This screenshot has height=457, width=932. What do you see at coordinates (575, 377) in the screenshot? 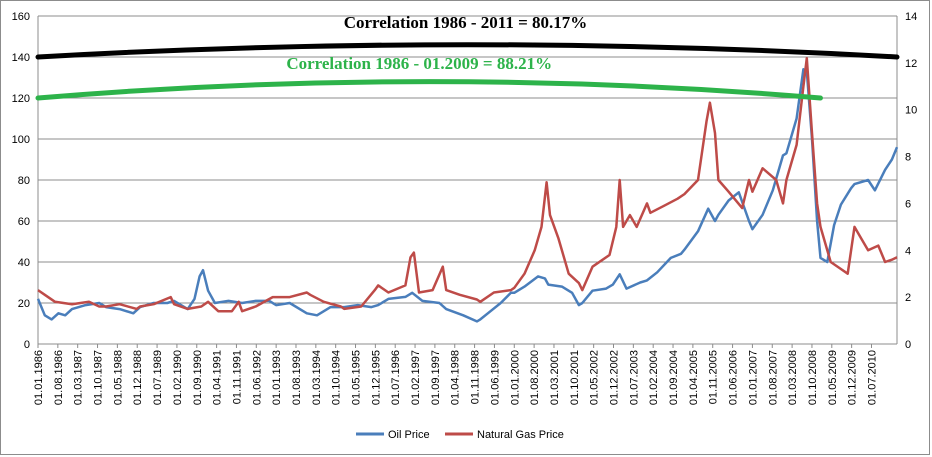
I see `x-tick-label: 01.10.2001` at bounding box center [575, 377].